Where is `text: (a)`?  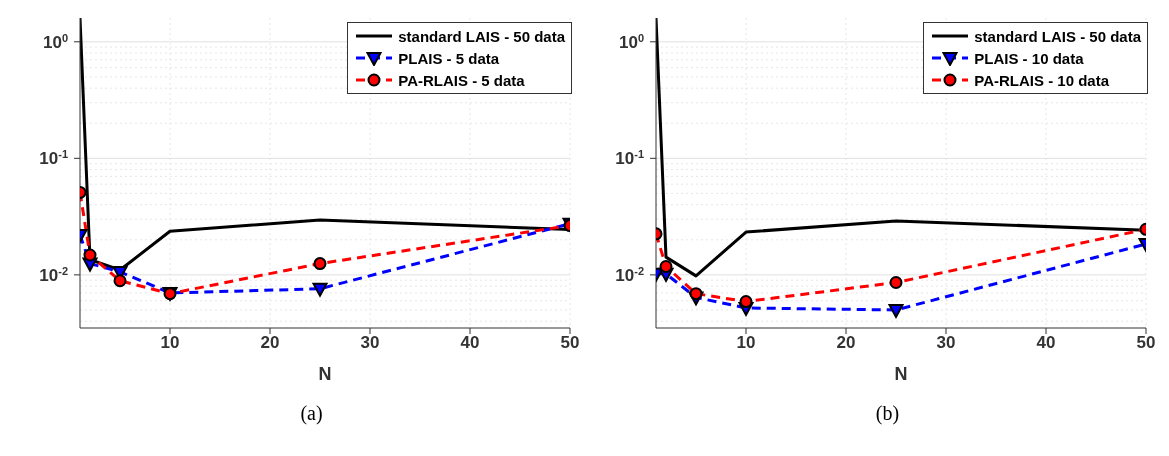 text: (a) is located at coordinates (311, 413).